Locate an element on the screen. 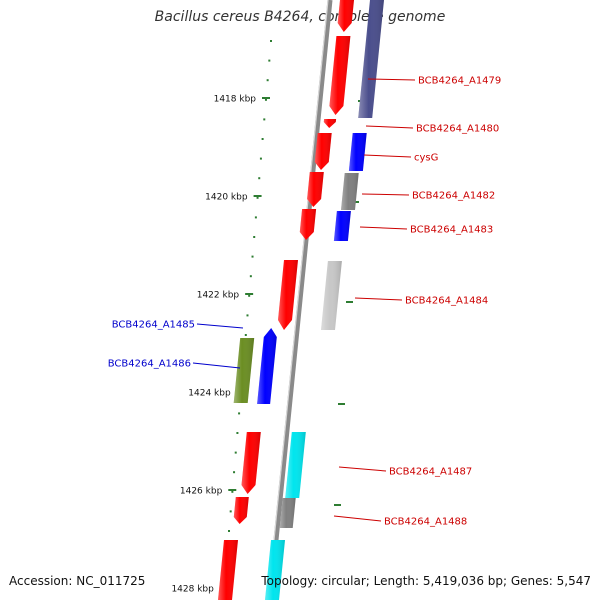 The height and width of the screenshot is (600, 600). gene-label: BCB4264_A1488 is located at coordinates (425, 522).